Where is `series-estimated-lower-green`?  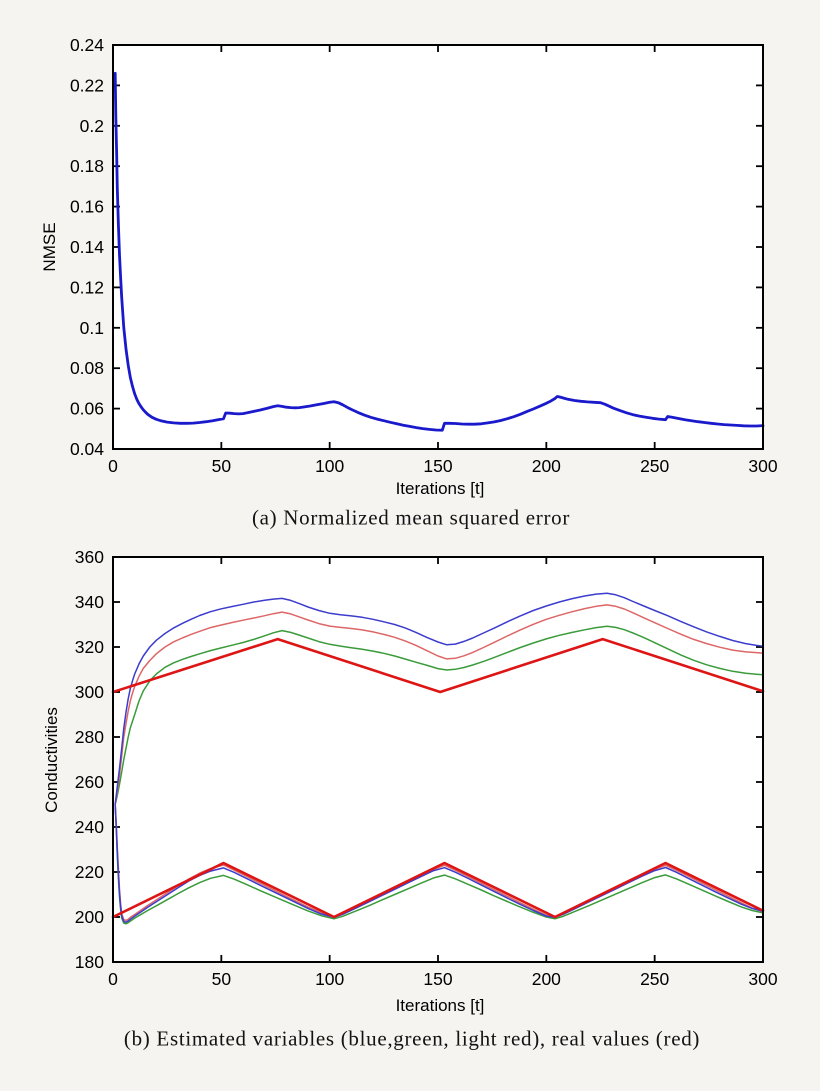
series-estimated-lower-green is located at coordinates (439, 864).